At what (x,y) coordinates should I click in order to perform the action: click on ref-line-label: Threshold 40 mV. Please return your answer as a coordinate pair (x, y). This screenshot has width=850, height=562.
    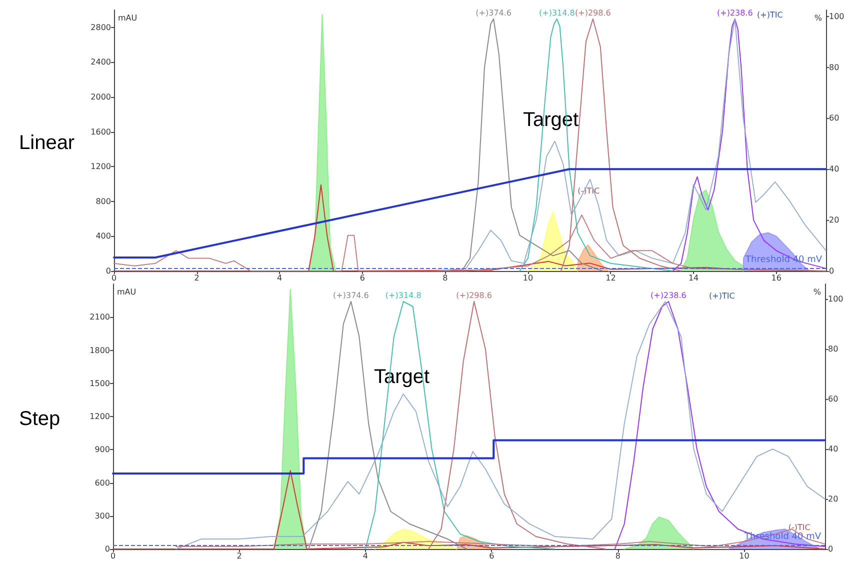
    Looking at the image, I should click on (783, 259).